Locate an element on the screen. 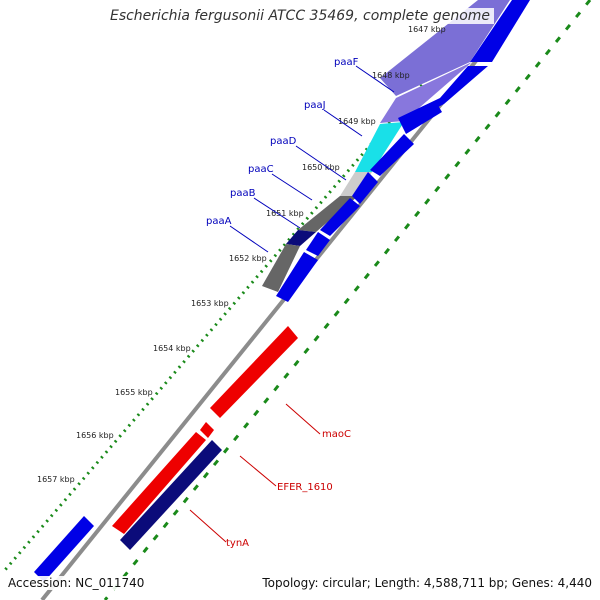 Image resolution: width=600 pixels, height=600 pixels. gene-label-paaC: paaC is located at coordinates (261, 169).